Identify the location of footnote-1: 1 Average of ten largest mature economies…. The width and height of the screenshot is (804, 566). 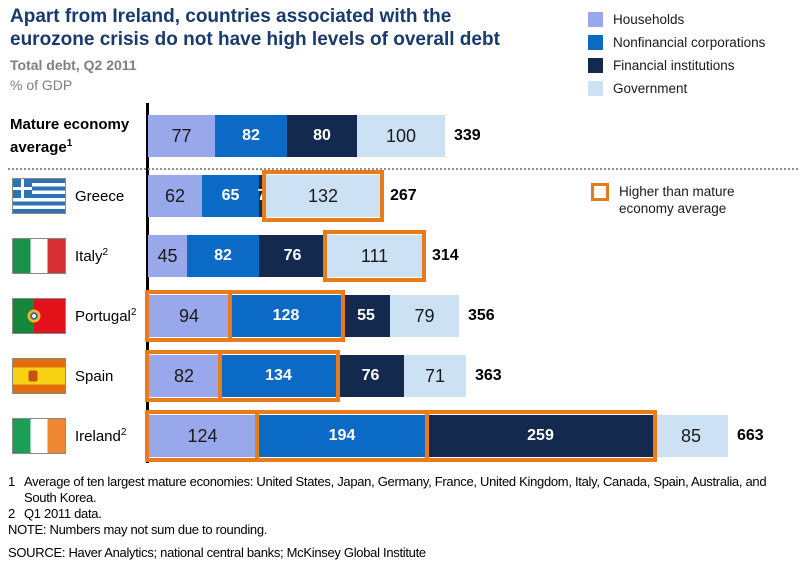
(404, 490).